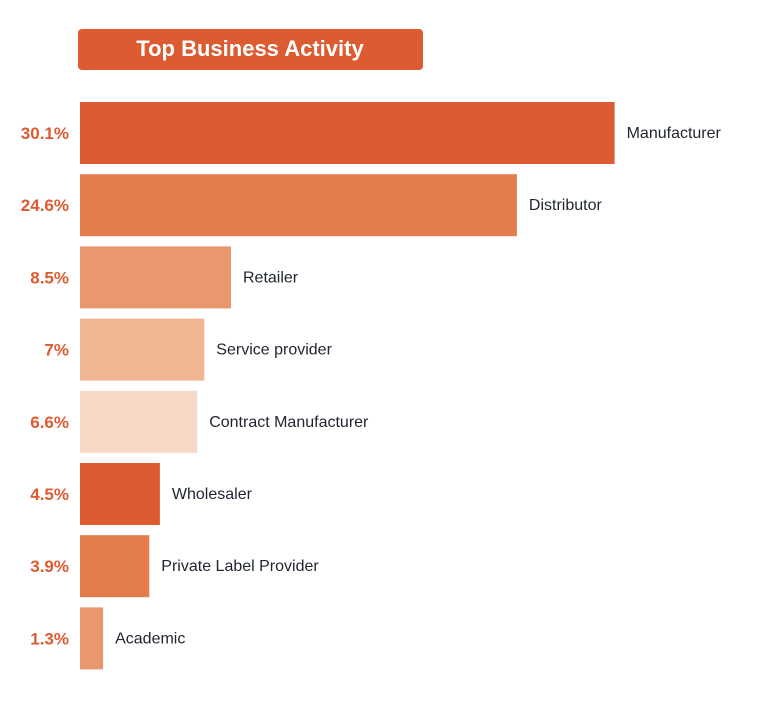  What do you see at coordinates (150, 638) in the screenshot?
I see `category-label-8: Academic` at bounding box center [150, 638].